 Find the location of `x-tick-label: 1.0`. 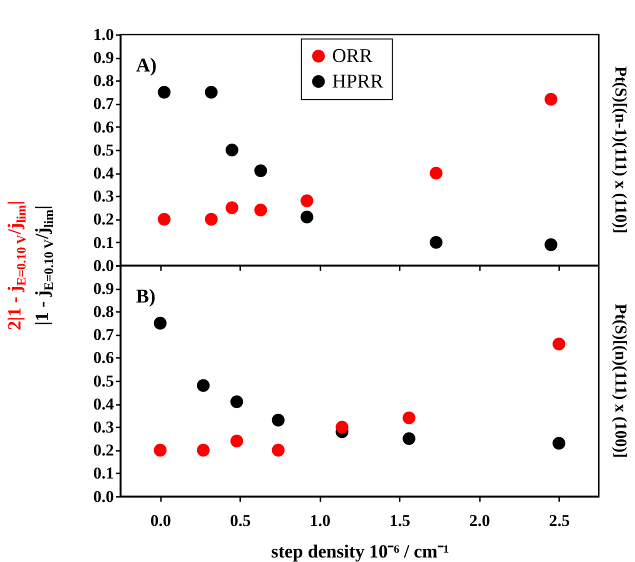

x-tick-label: 1.0 is located at coordinates (320, 520).